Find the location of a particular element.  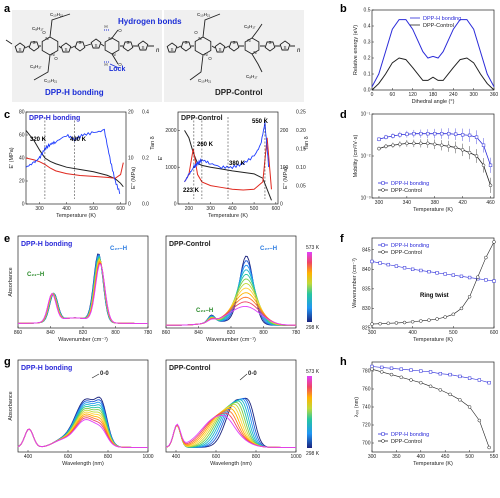

chart-b-xtick-label: 60 is located at coordinates (393, 95).